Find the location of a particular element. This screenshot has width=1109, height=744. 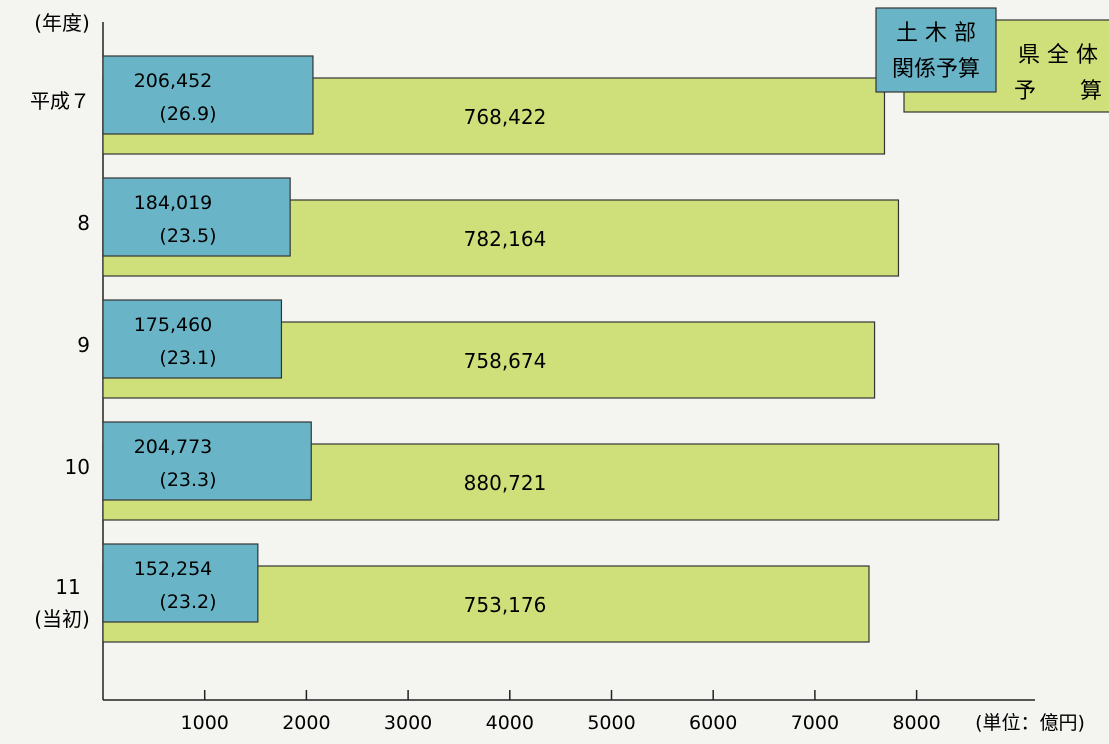

category-label: 11 is located at coordinates (67, 587).